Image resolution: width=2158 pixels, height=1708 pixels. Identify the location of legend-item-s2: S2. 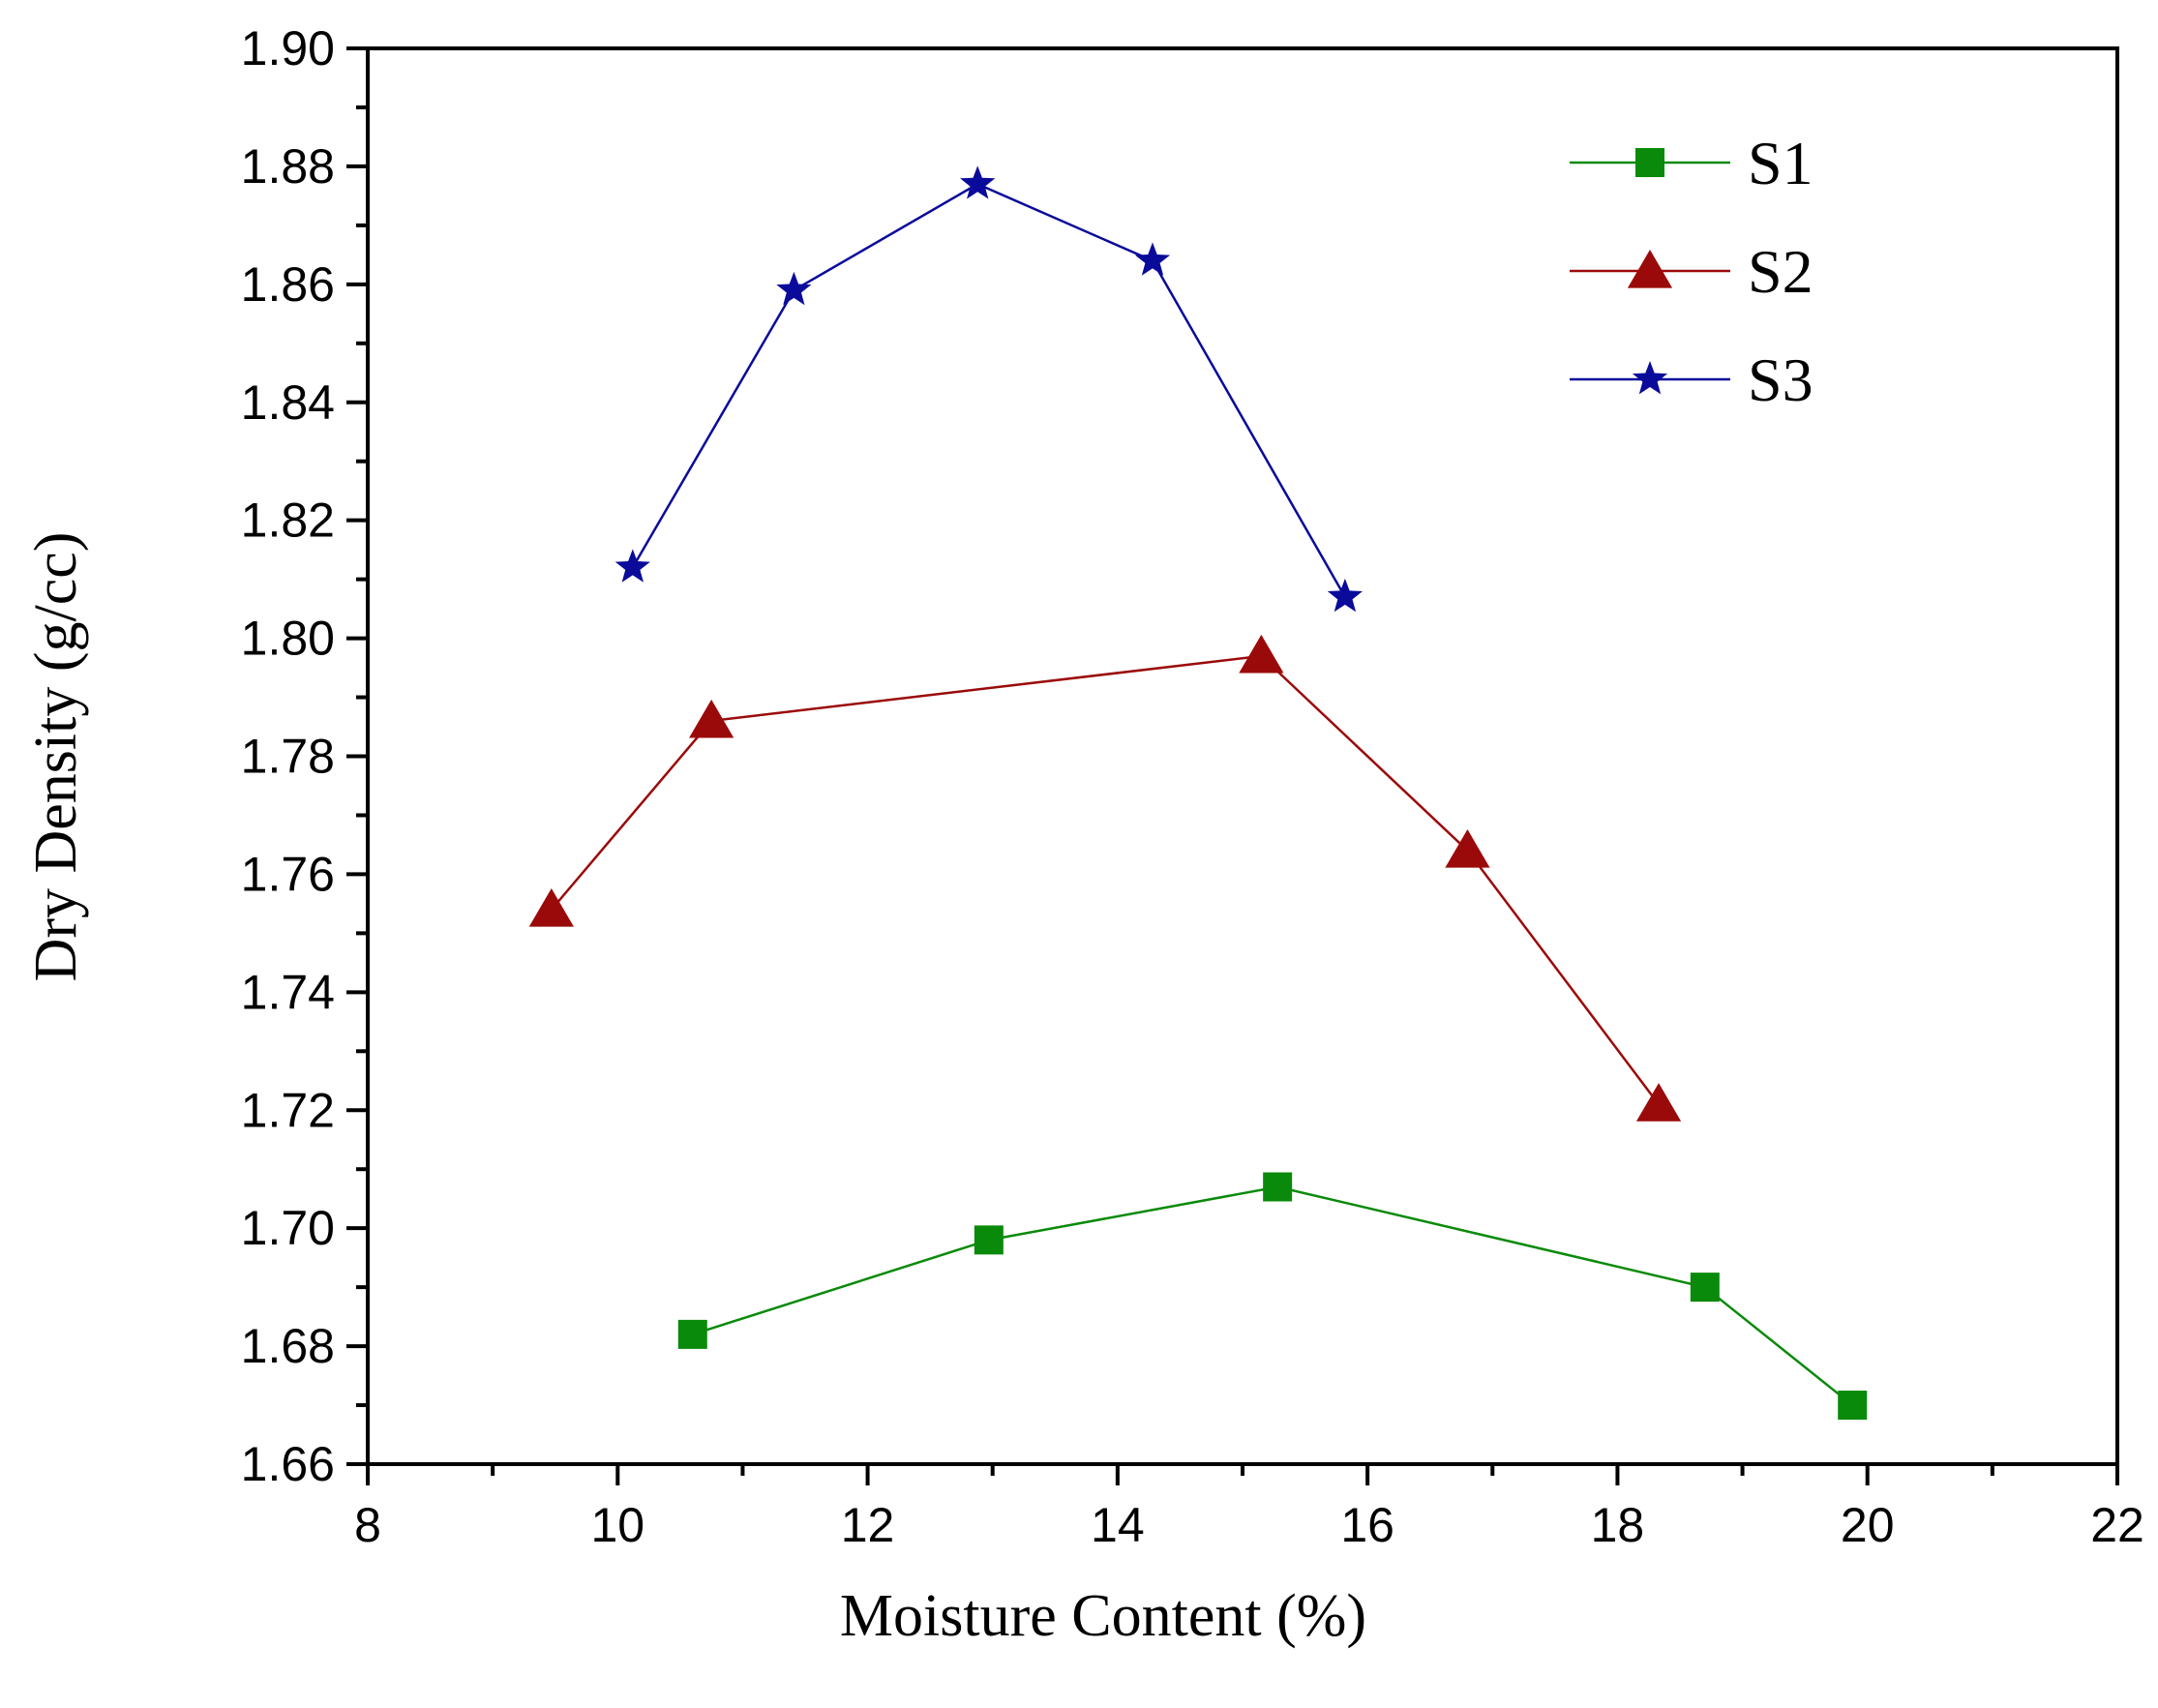
(1691, 271).